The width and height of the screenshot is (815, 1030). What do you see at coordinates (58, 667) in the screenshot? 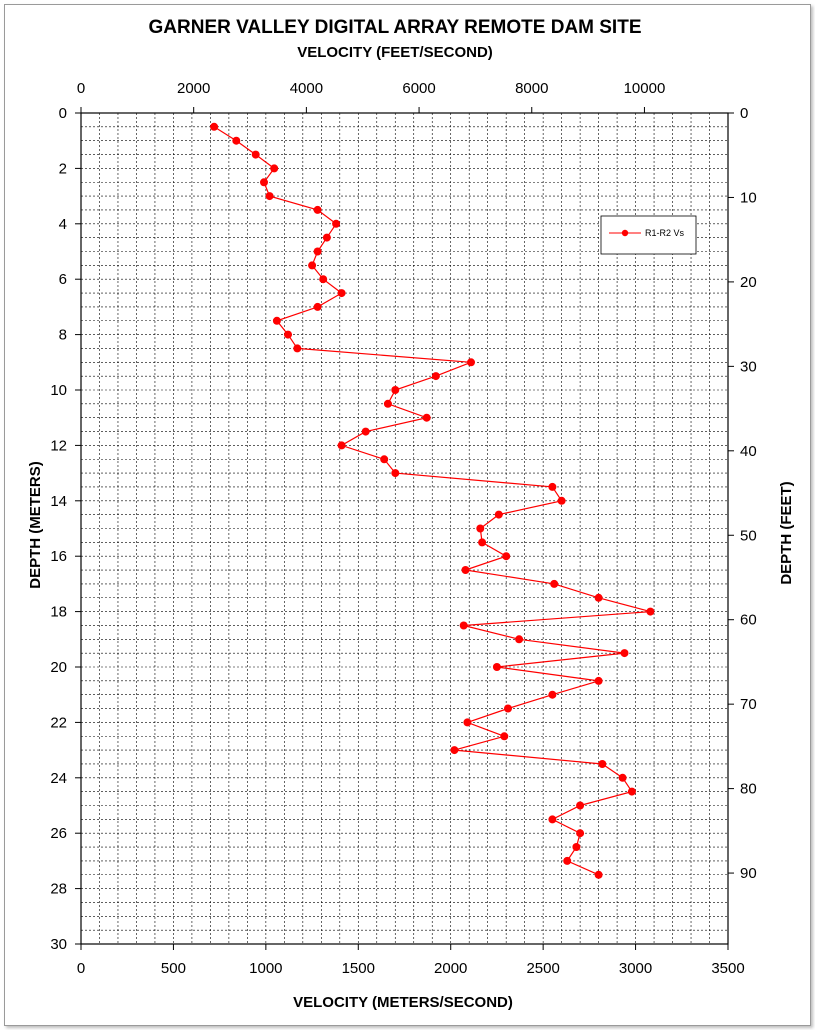
I see `y-tick-label: 20` at bounding box center [58, 667].